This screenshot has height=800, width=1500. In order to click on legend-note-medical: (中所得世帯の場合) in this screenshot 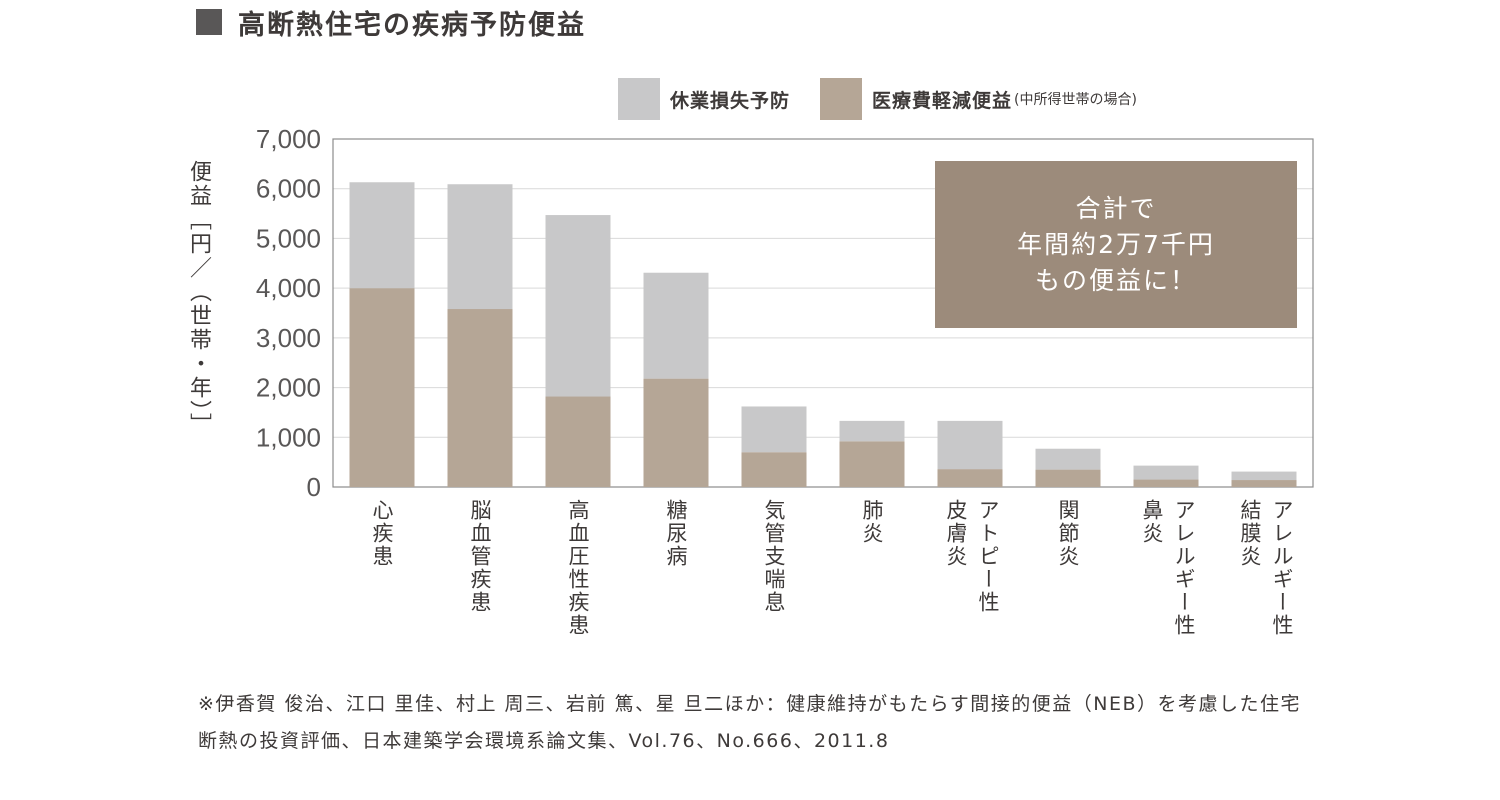, I will do `click(1075, 100)`.